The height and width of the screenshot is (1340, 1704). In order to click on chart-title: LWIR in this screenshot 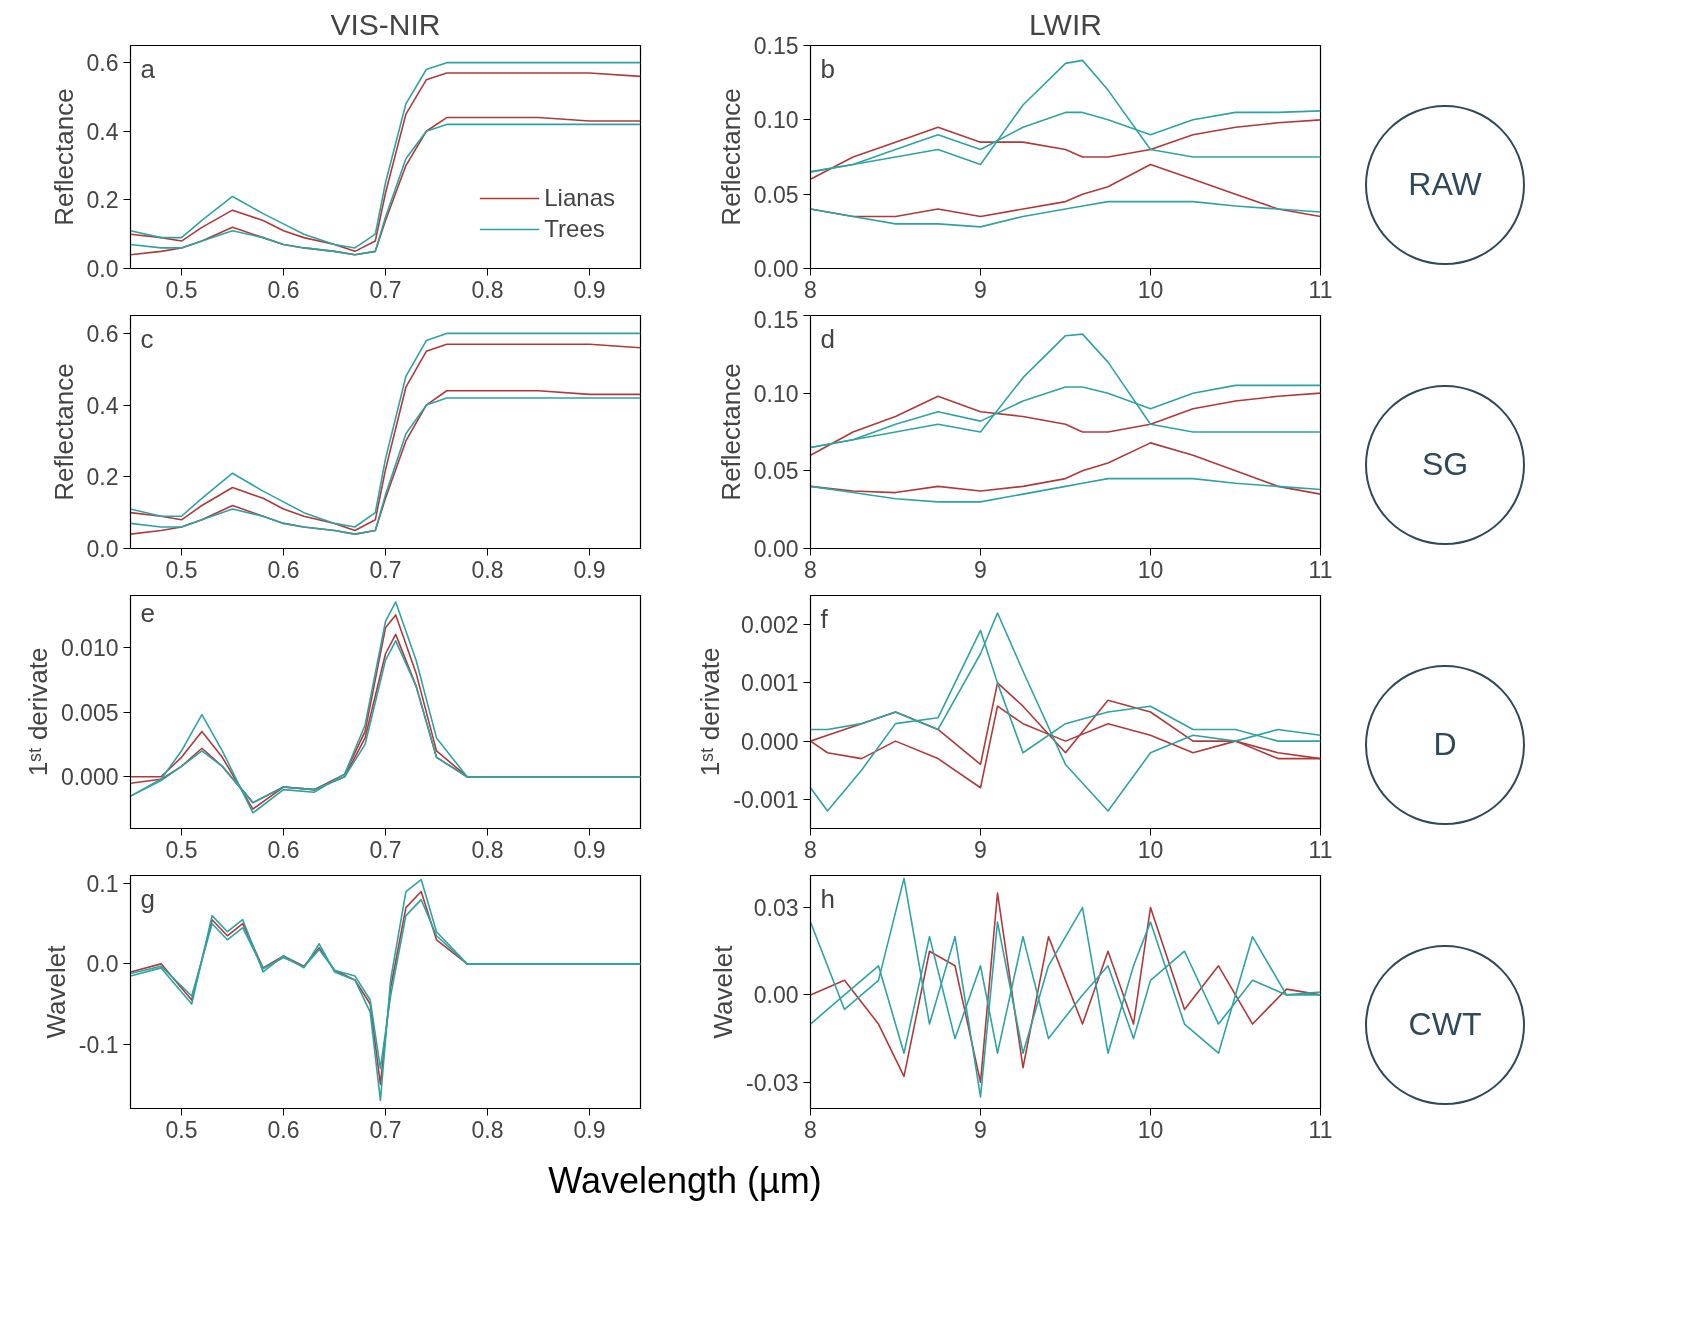, I will do `click(1065, 24)`.